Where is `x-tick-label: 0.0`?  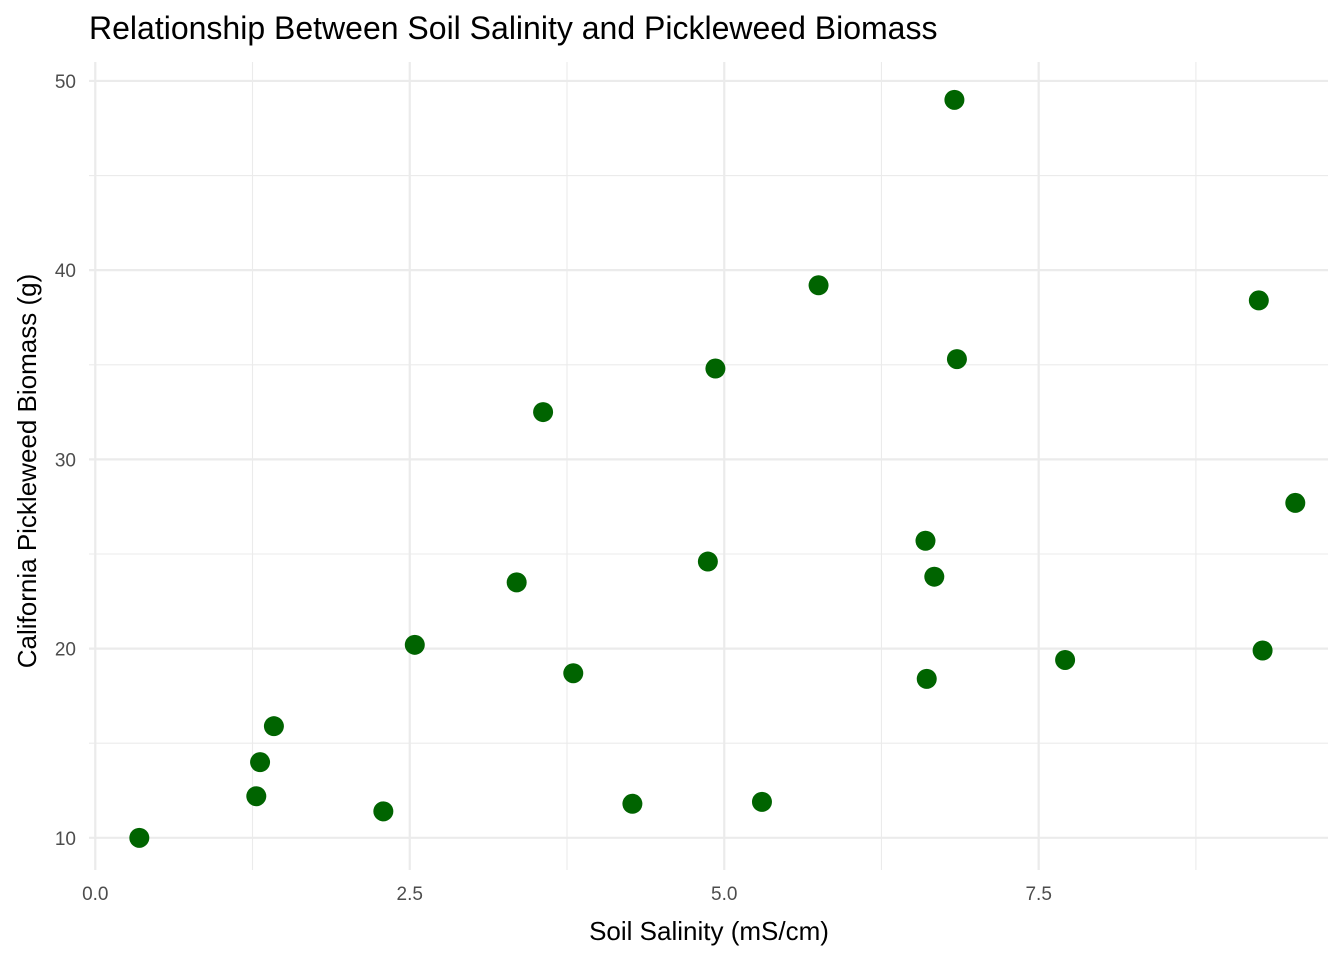
x-tick-label: 0.0 is located at coordinates (95, 894).